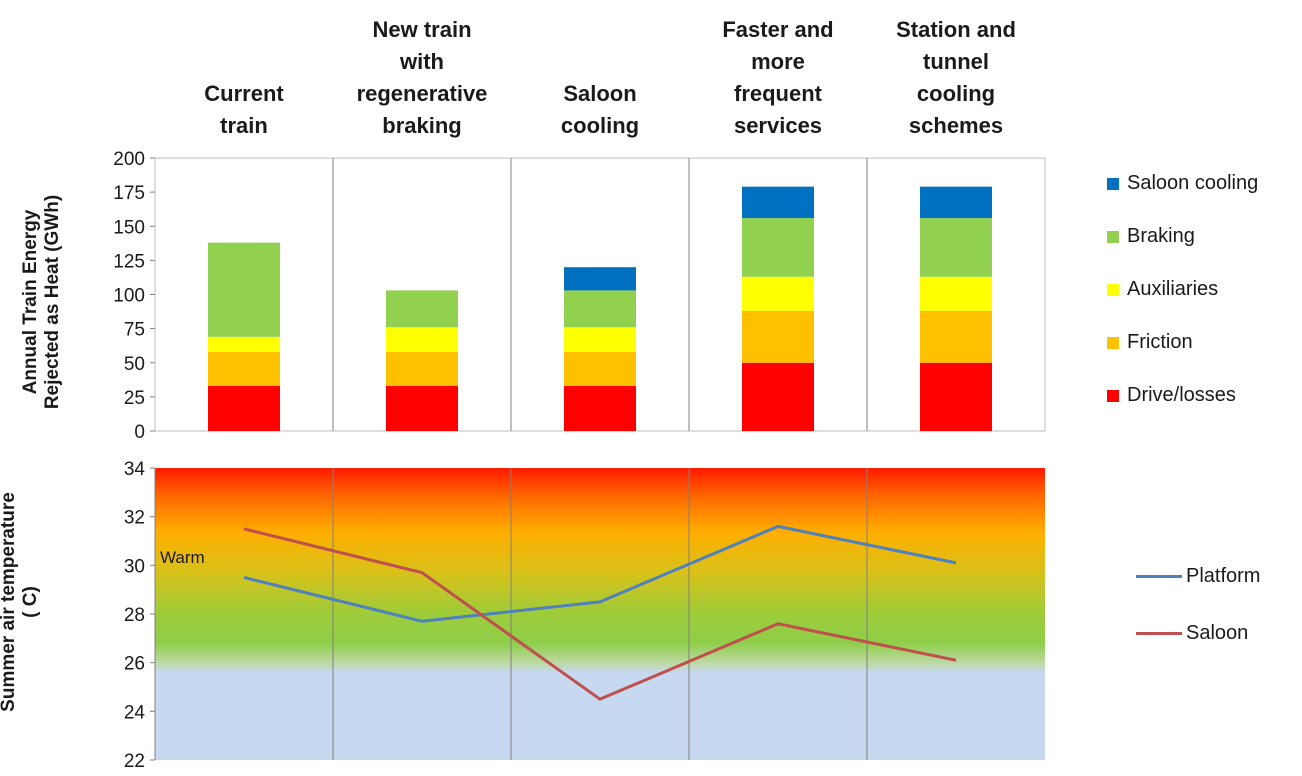 The width and height of the screenshot is (1302, 776). I want to click on legend-label: Friction, so click(1160, 342).